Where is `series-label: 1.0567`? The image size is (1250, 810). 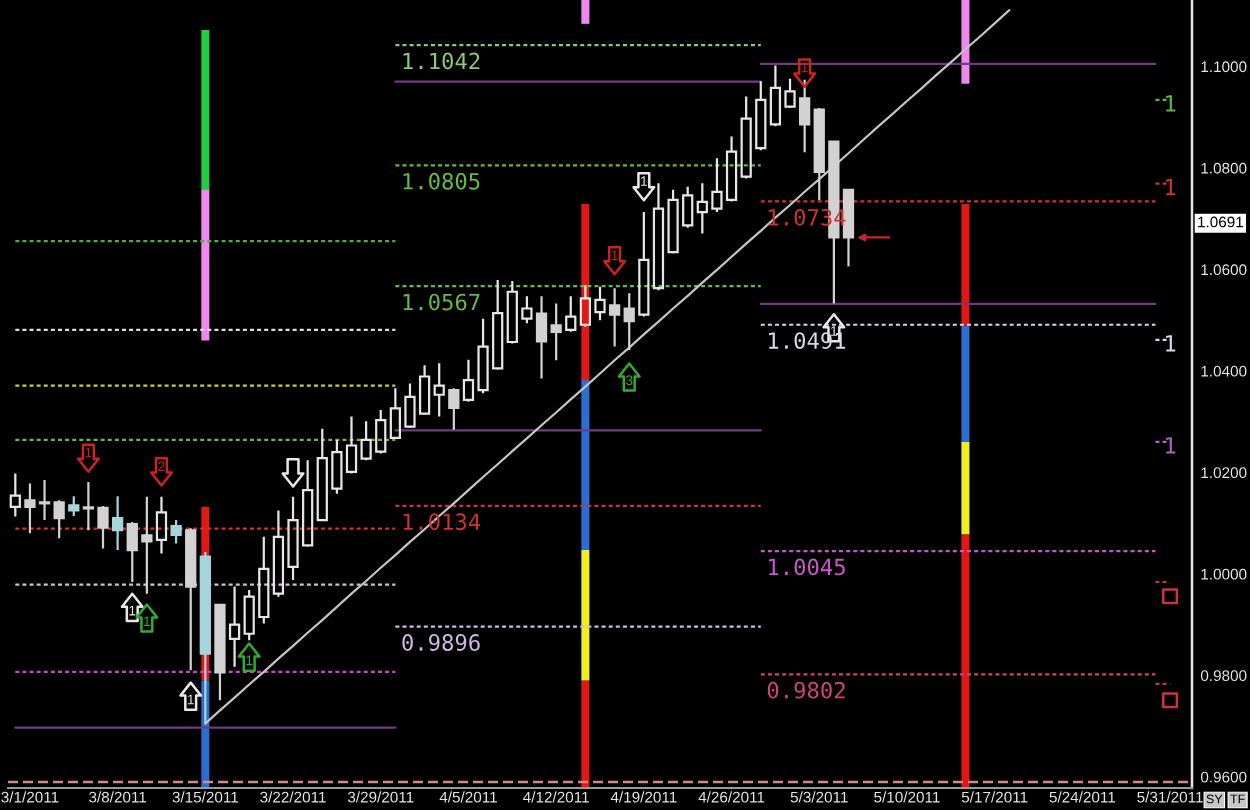 series-label: 1.0567 is located at coordinates (441, 302).